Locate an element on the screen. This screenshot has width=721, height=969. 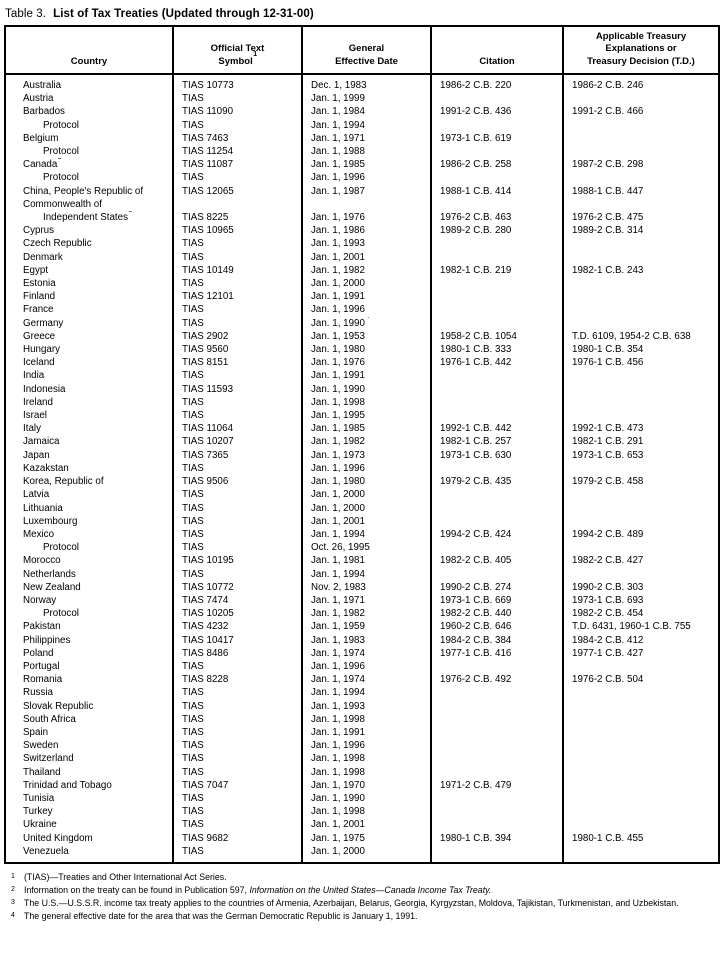
table-row: Luxembourg TIAS Jan. 1, 2001 is located at coordinates (362, 521).